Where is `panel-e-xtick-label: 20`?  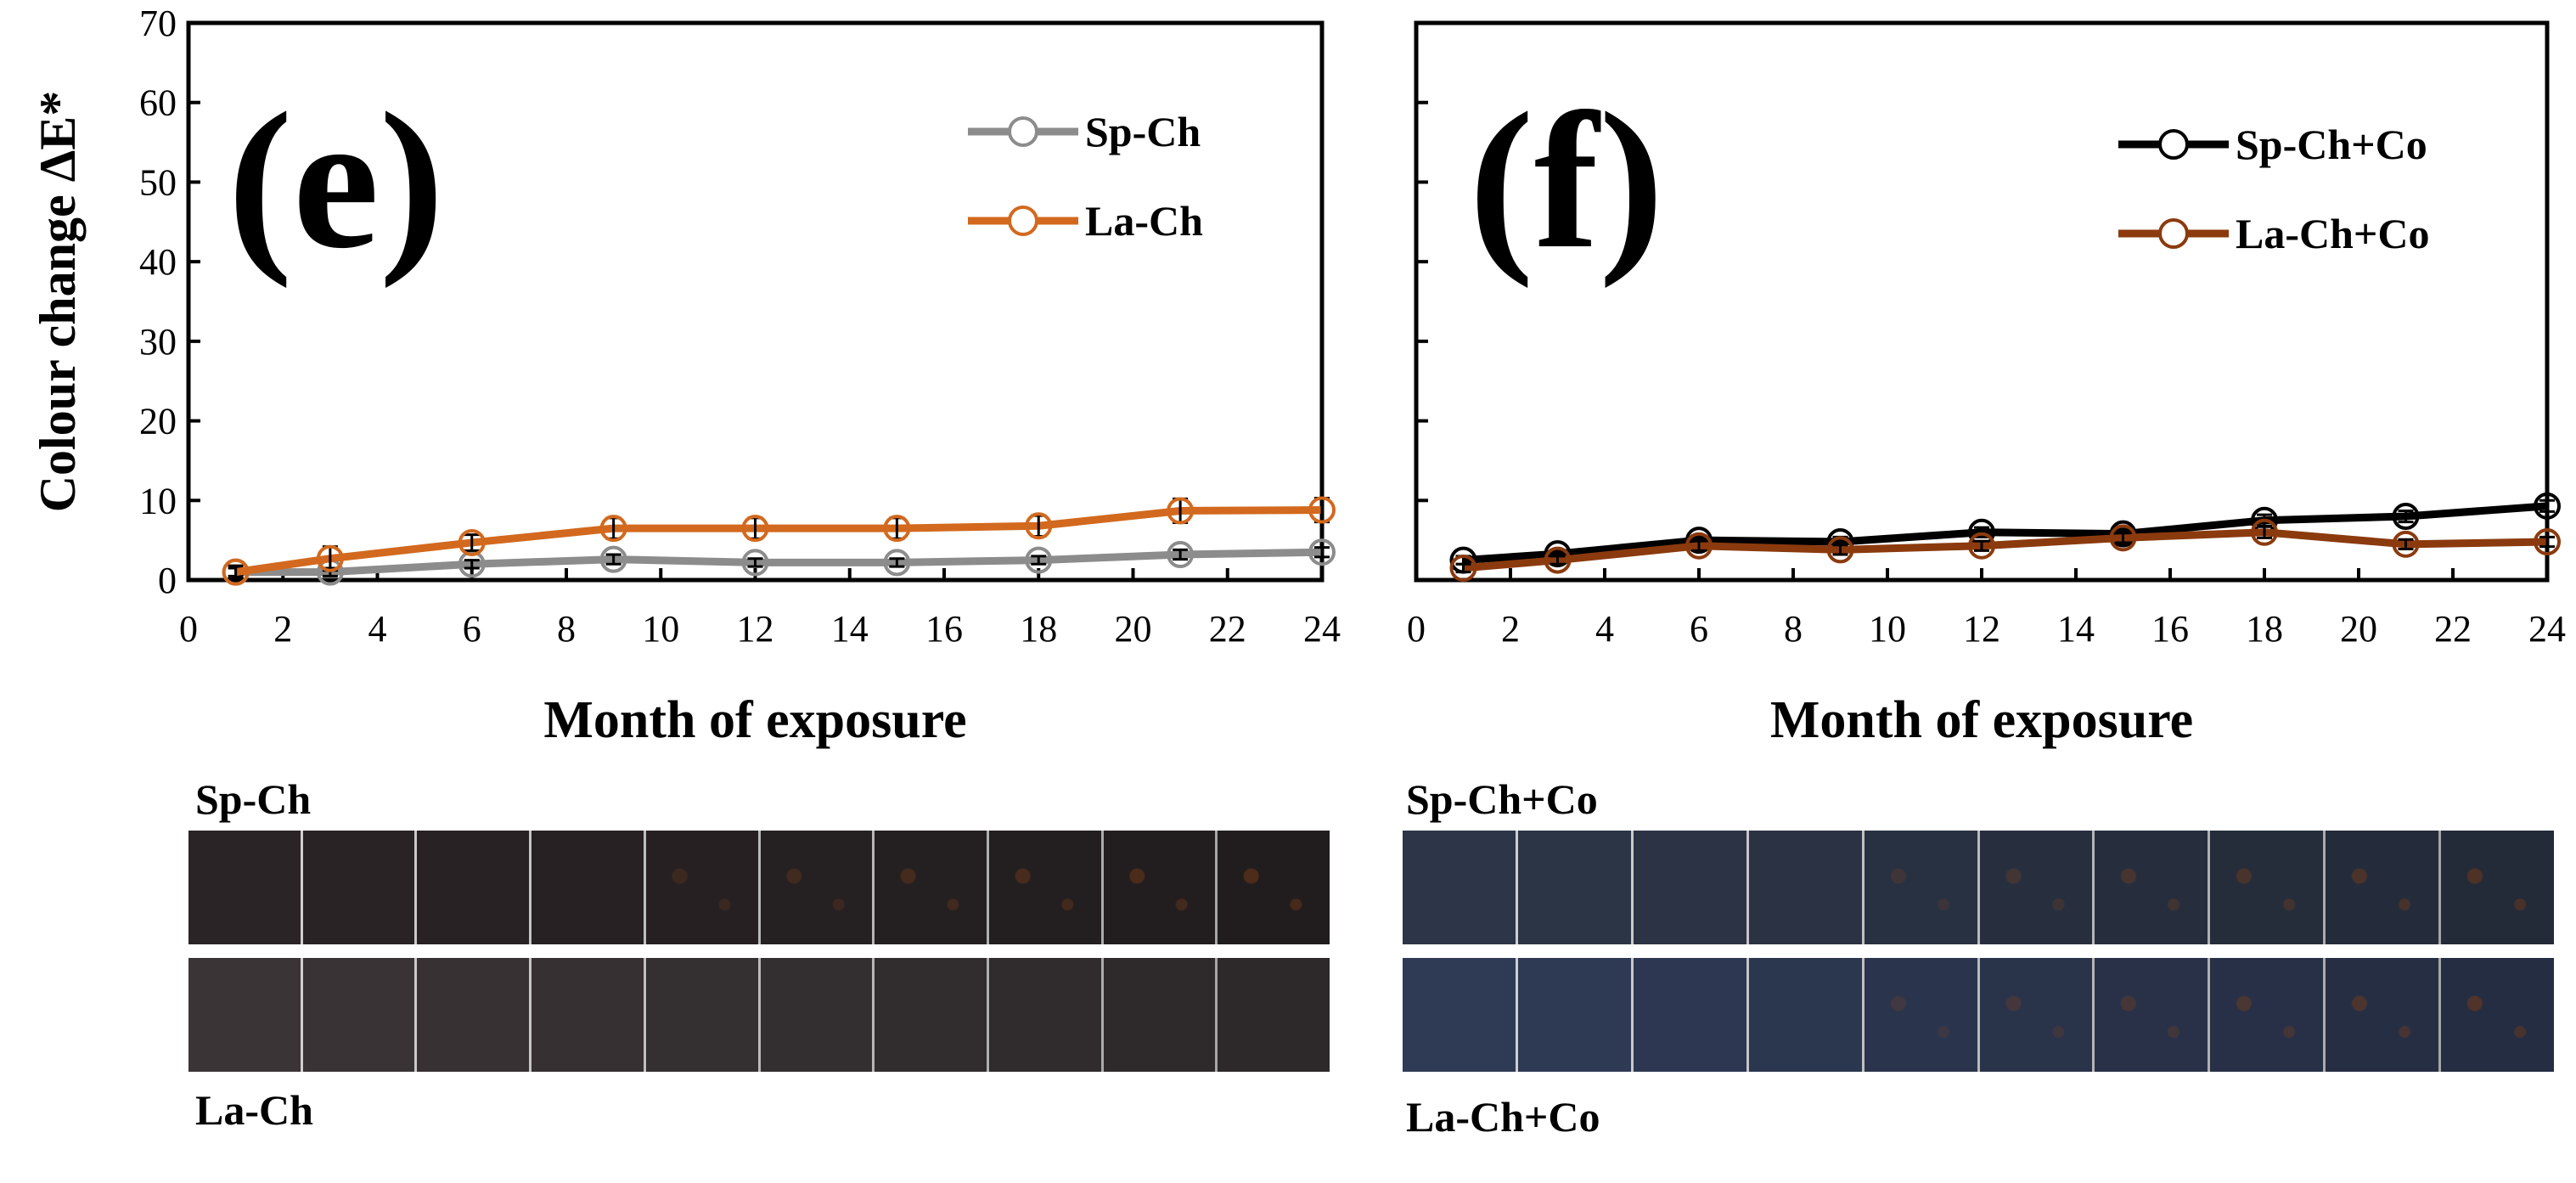 panel-e-xtick-label: 20 is located at coordinates (1133, 629).